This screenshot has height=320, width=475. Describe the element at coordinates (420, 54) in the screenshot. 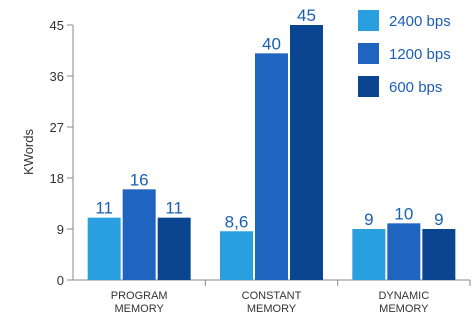

I see `legend-label: 1200 bps` at that location.